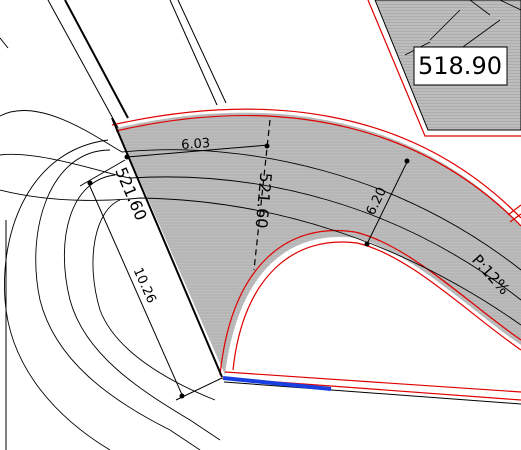  I want to click on highlighted-segment, so click(277, 383).